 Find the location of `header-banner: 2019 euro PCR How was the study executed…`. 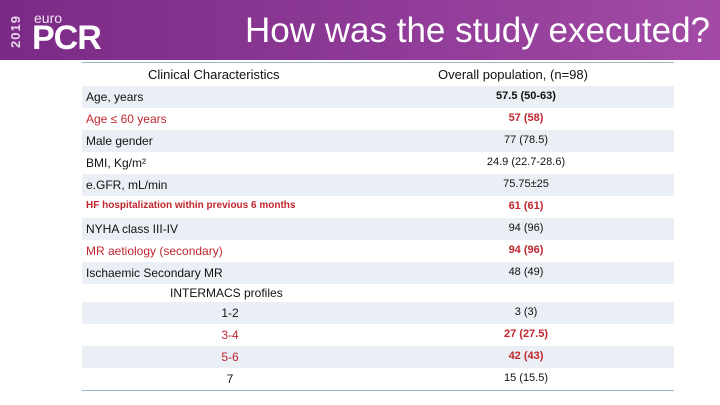

header-banner: 2019 euro PCR How was the study executed… is located at coordinates (360, 30).